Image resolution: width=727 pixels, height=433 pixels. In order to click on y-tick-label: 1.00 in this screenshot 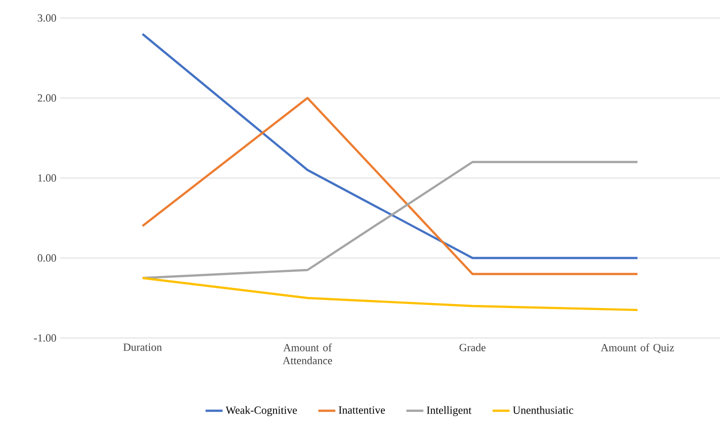, I will do `click(47, 178)`.